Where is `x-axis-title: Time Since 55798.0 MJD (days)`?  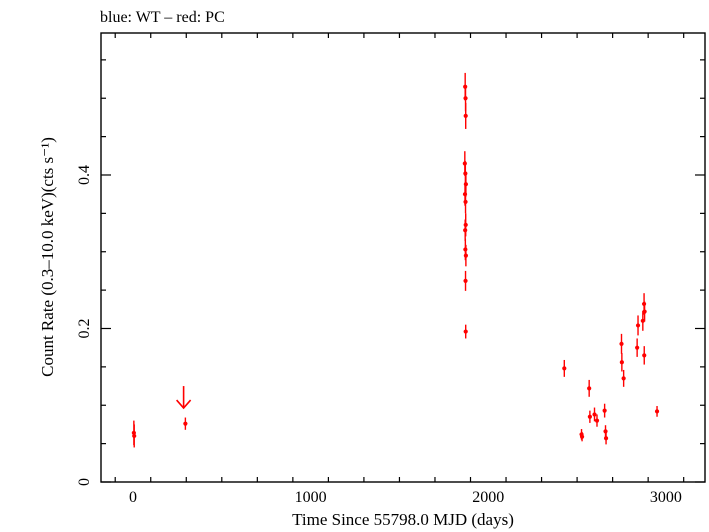
x-axis-title: Time Since 55798.0 MJD (days) is located at coordinates (403, 519).